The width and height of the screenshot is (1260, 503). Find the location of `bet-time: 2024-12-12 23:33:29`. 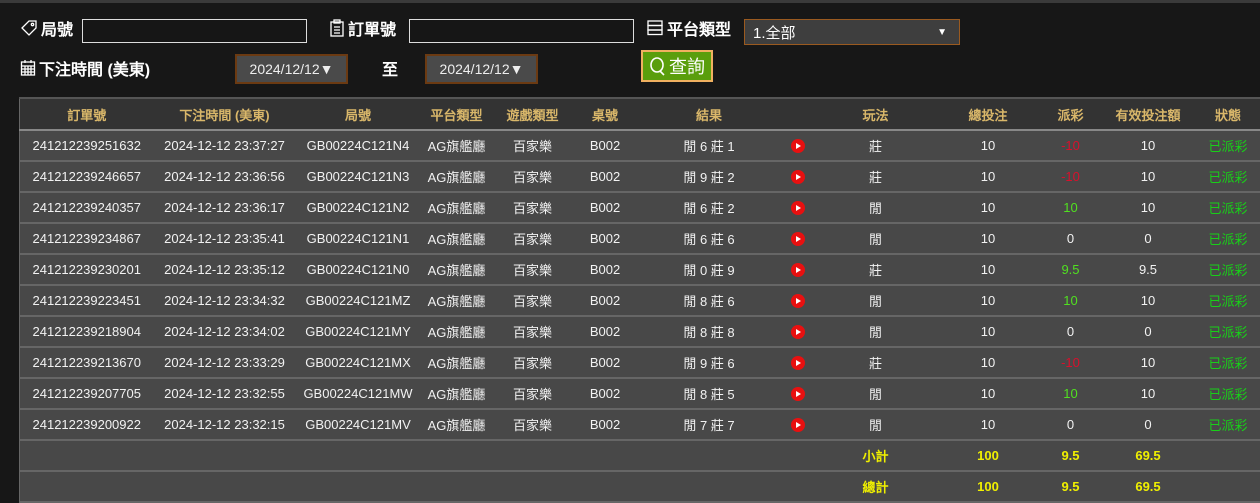

bet-time: 2024-12-12 23:33:29 is located at coordinates (225, 362).